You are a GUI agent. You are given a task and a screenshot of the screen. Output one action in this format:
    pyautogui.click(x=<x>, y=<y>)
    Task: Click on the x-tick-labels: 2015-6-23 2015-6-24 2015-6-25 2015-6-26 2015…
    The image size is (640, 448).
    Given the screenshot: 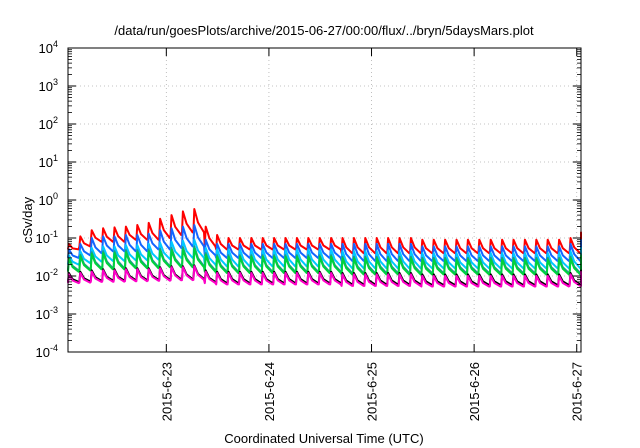 What is the action you would take?
    pyautogui.click(x=371, y=391)
    